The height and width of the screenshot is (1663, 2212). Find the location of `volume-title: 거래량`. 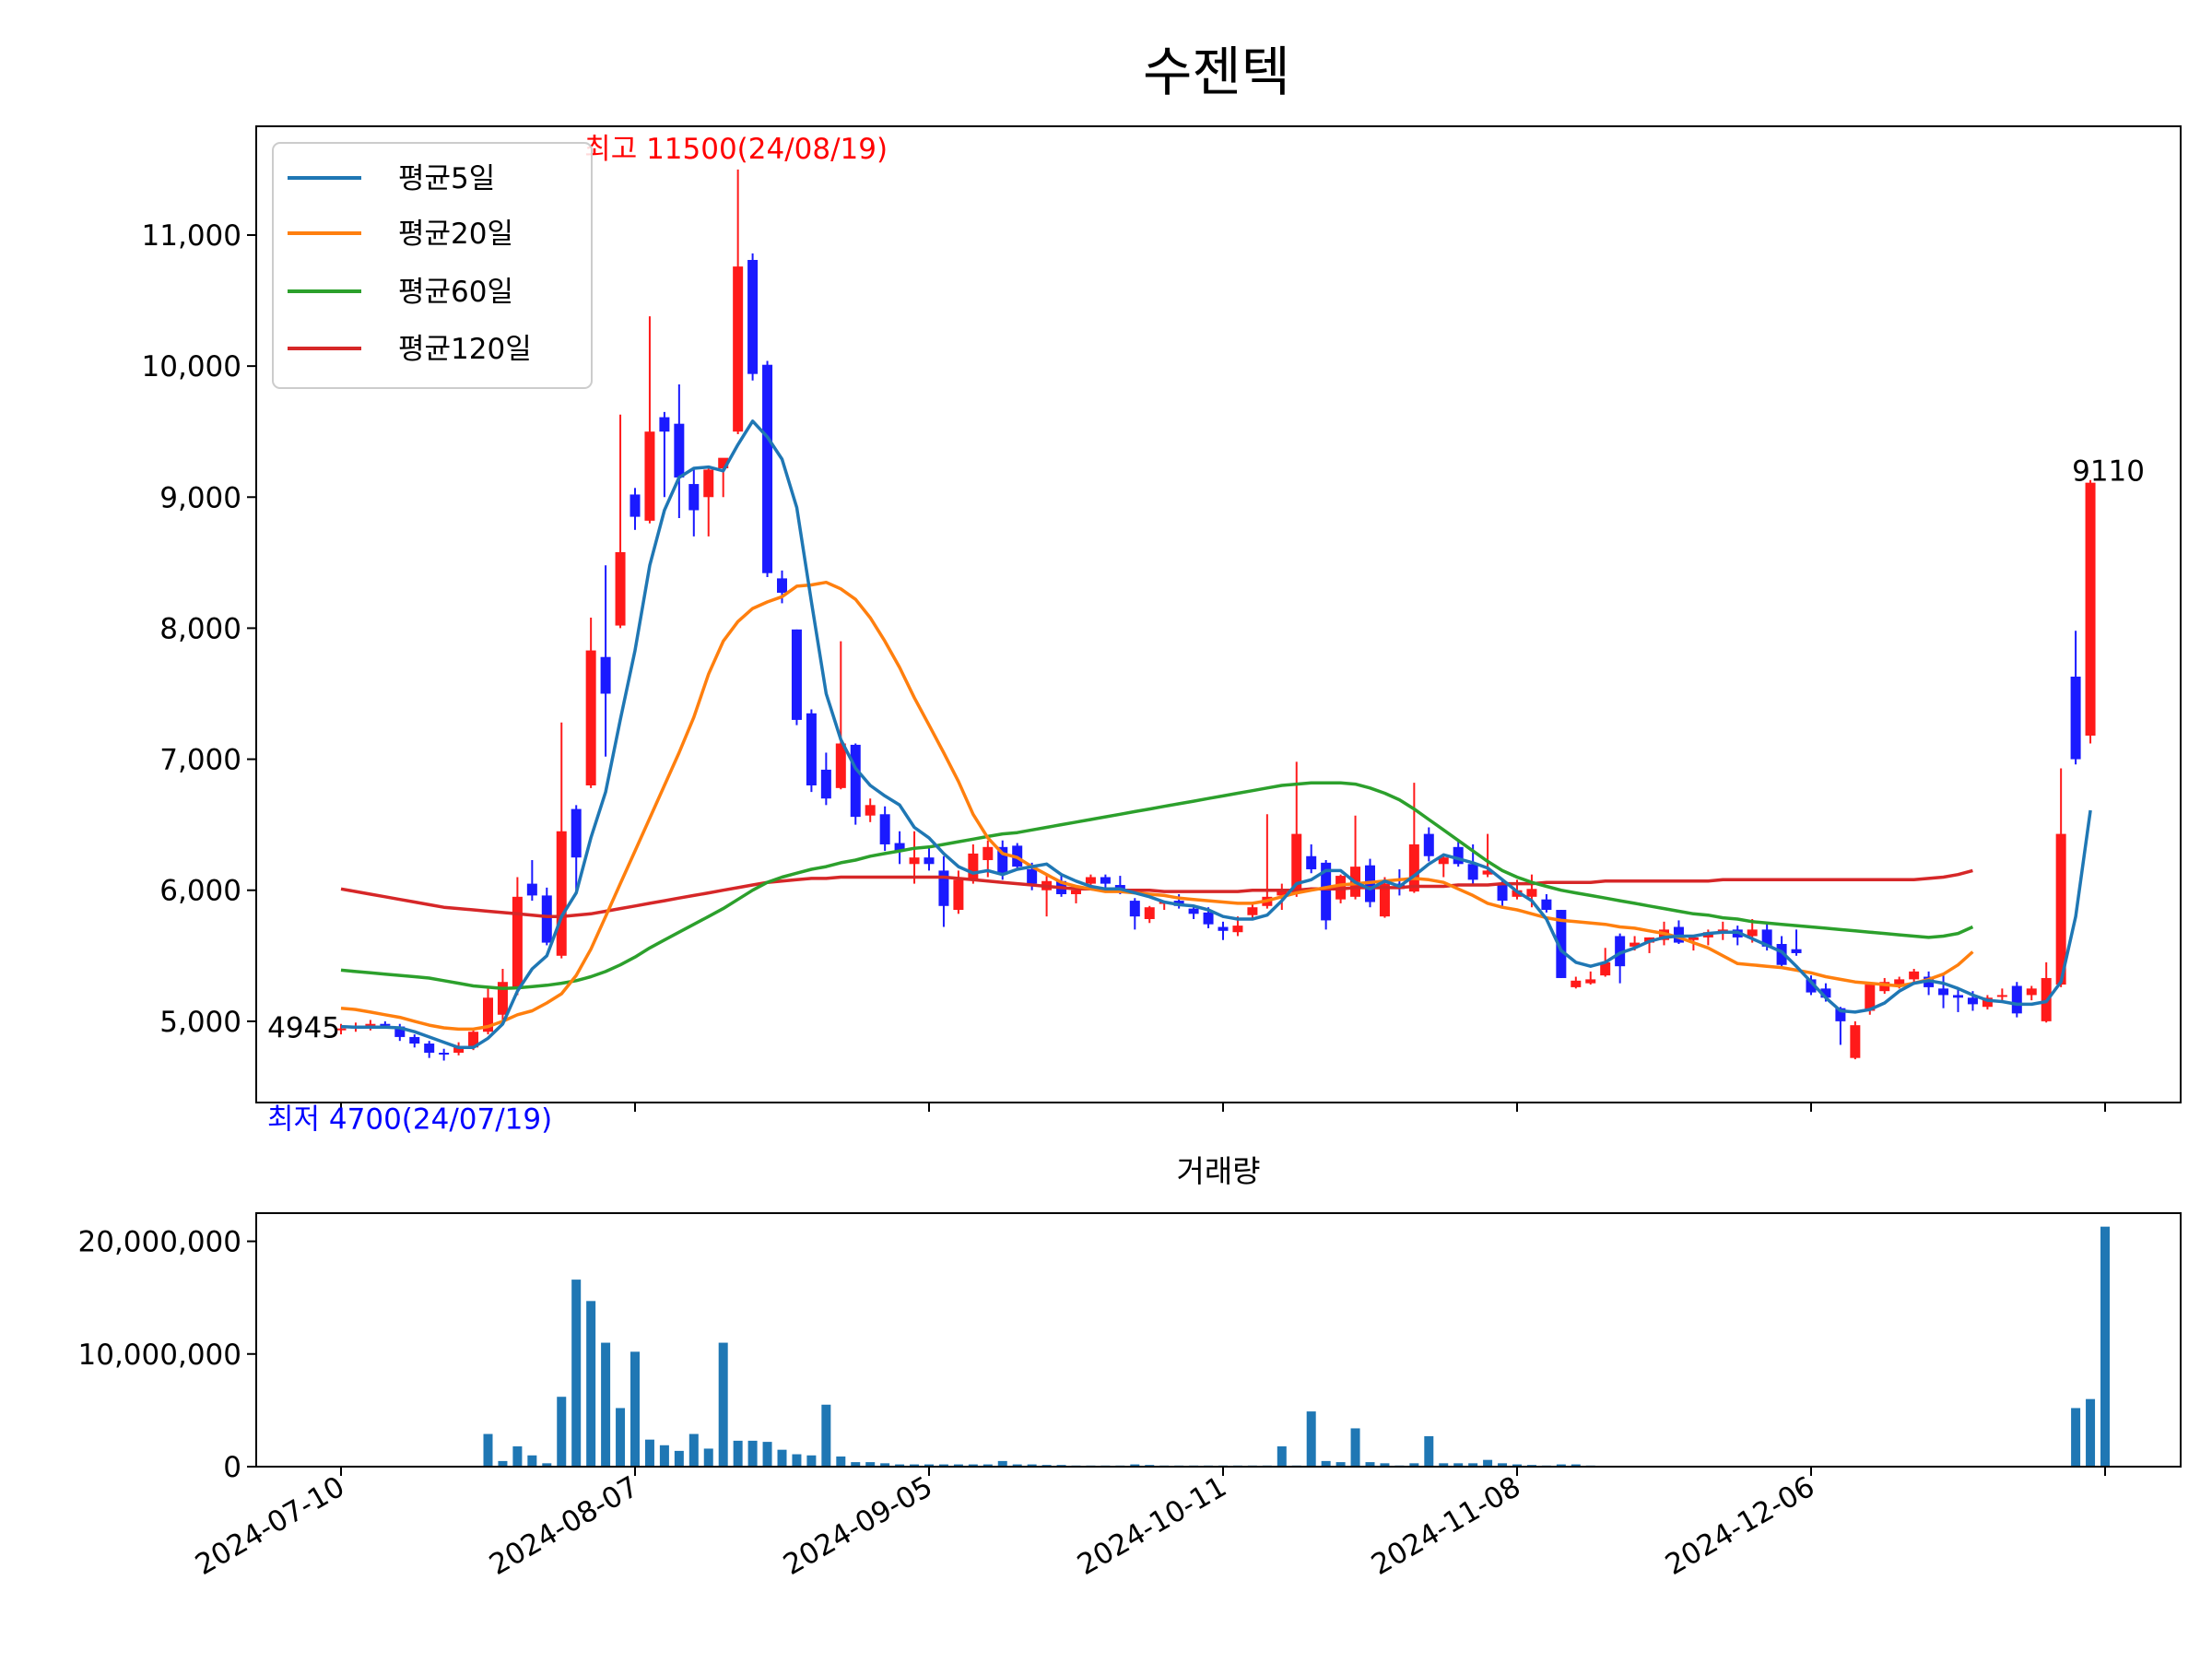

volume-title: 거래량 is located at coordinates (1218, 1171).